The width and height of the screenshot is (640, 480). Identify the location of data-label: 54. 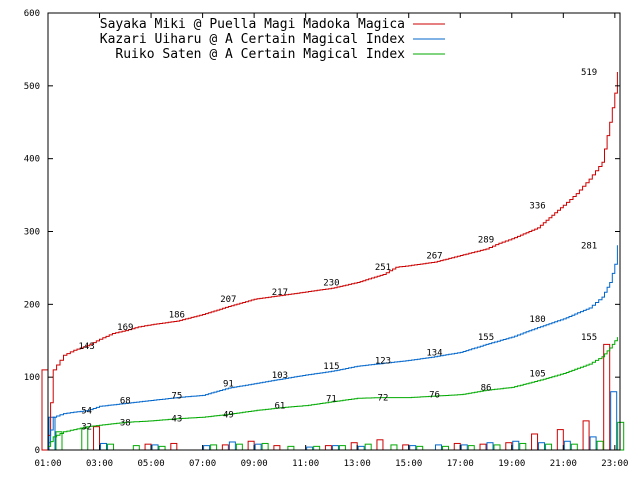
(86, 412).